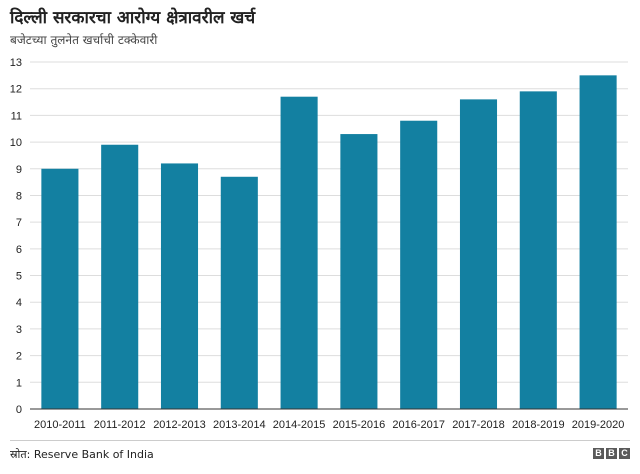 This screenshot has height=474, width=640. Describe the element at coordinates (239, 425) in the screenshot. I see `x-tick-label: 2013-2014` at that location.